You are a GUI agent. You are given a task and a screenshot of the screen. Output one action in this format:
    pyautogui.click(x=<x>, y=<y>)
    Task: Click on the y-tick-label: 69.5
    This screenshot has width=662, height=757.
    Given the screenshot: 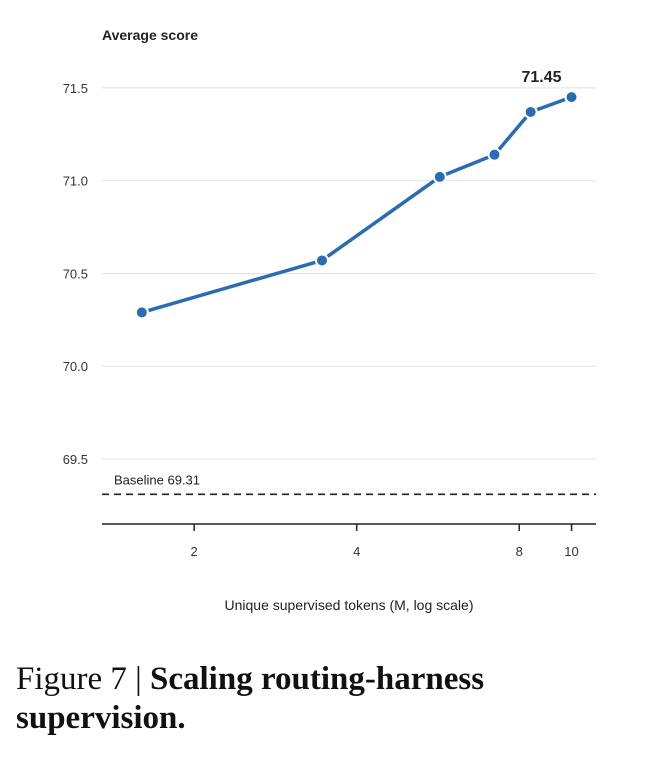 What is the action you would take?
    pyautogui.click(x=75, y=459)
    